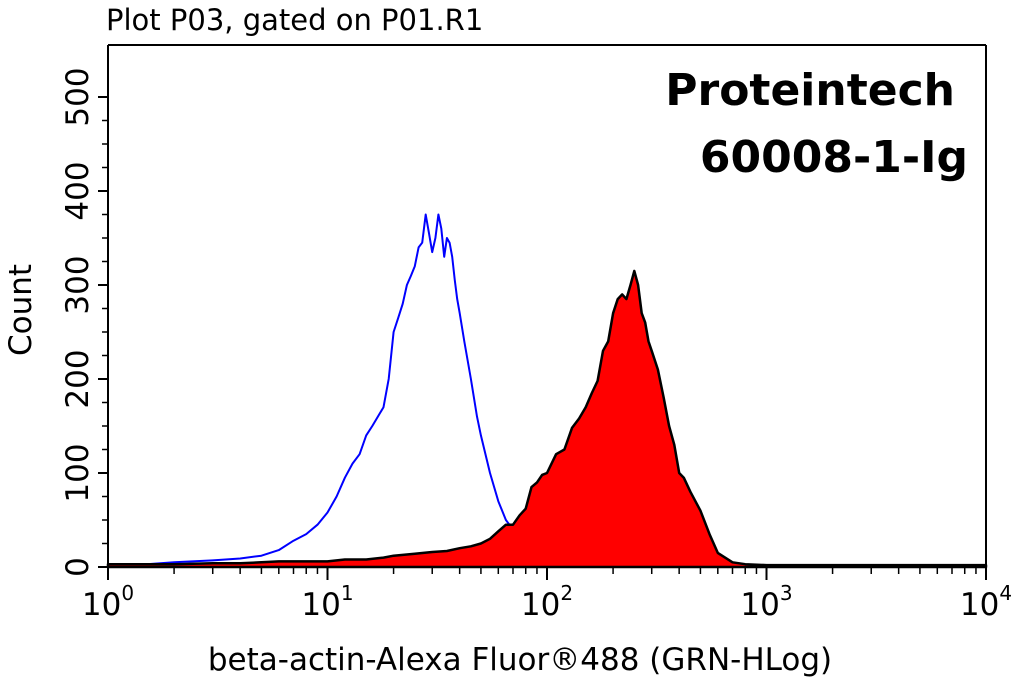 The width and height of the screenshot is (1016, 682). Describe the element at coordinates (294, 20) in the screenshot. I see `plot-title: Plot P03, gated on P01.R1` at that location.